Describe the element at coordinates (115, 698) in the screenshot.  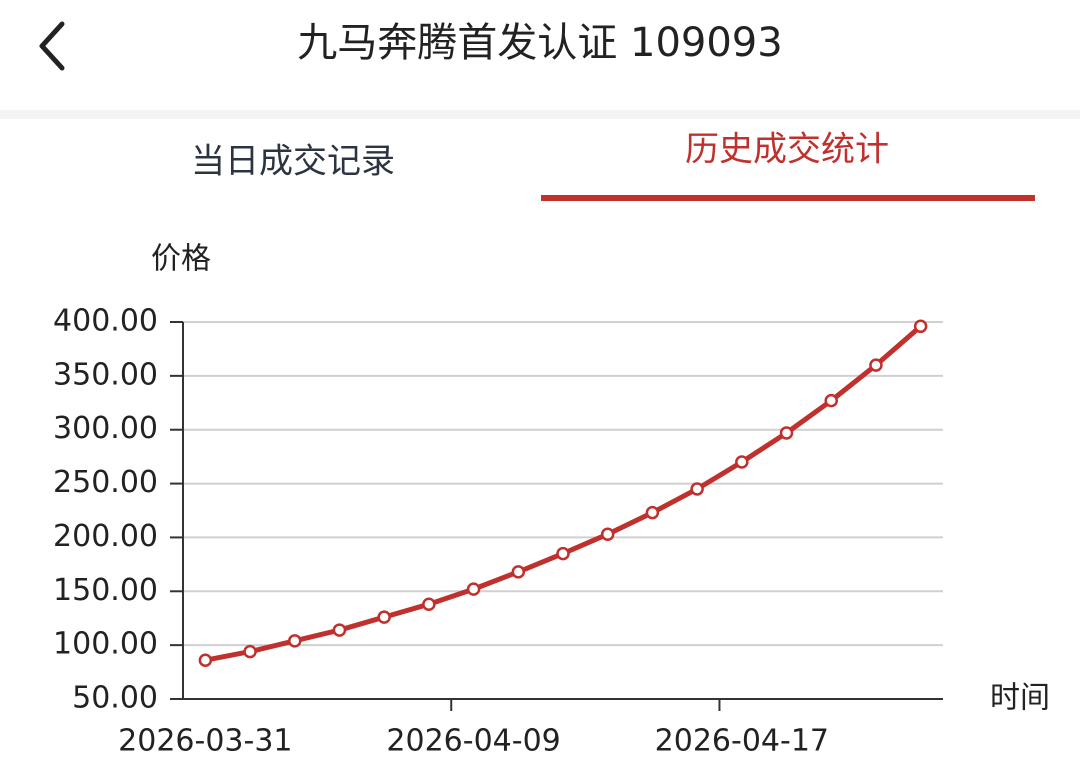
I see `y-tick-label: 50.00` at that location.